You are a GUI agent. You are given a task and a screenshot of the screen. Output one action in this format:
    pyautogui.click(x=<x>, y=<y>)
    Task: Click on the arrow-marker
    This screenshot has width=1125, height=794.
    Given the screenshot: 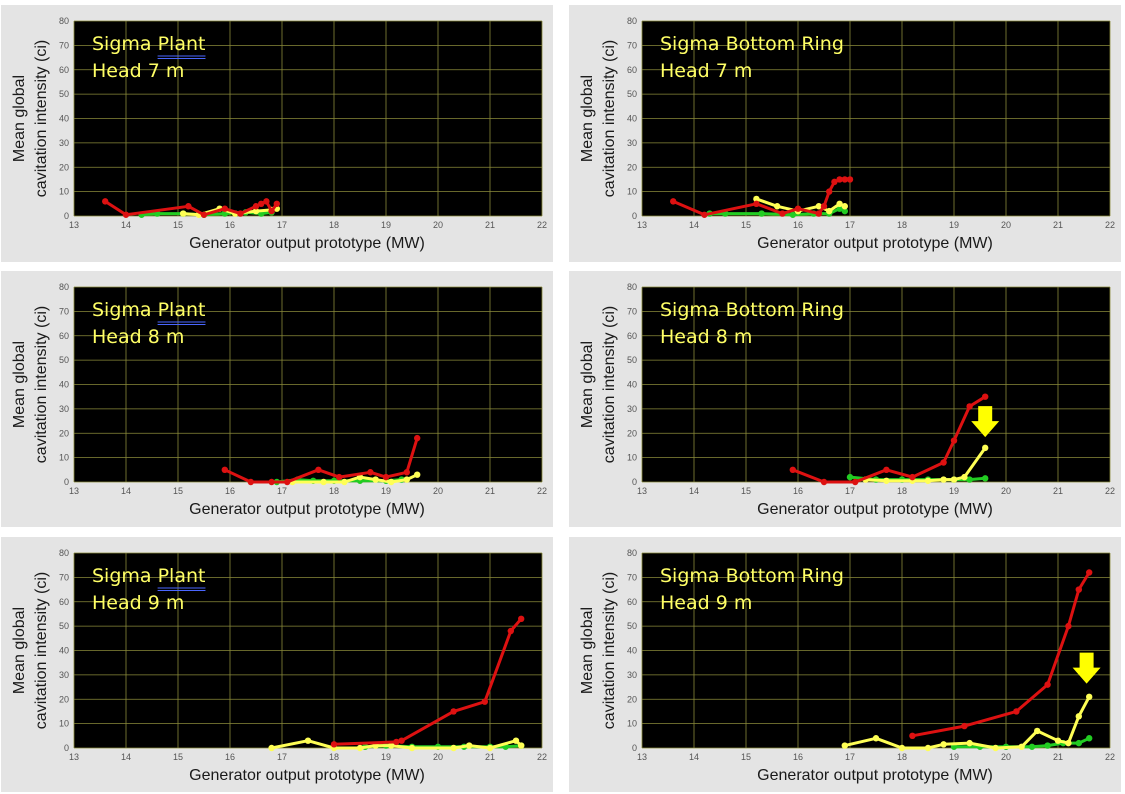 What is the action you would take?
    pyautogui.click(x=985, y=422)
    